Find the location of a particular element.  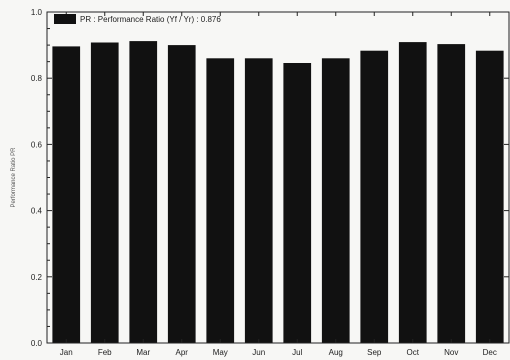

y-tick-label: 0.0 is located at coordinates (37, 343).